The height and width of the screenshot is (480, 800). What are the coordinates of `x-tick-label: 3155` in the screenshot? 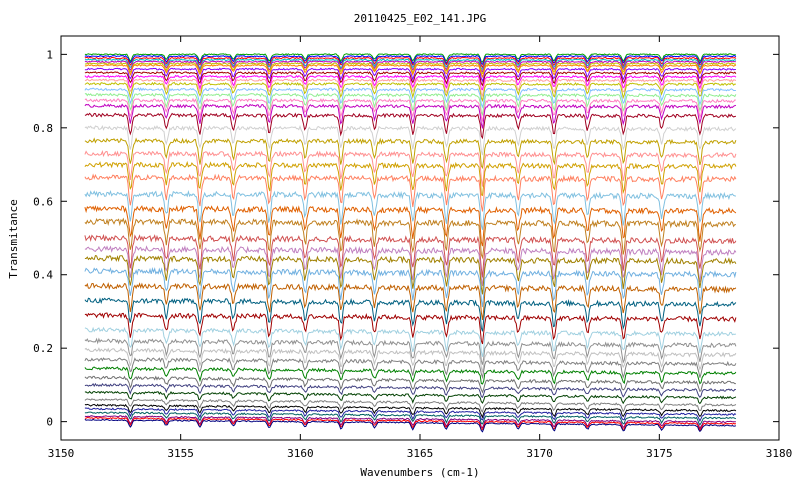 It's located at (180, 453).